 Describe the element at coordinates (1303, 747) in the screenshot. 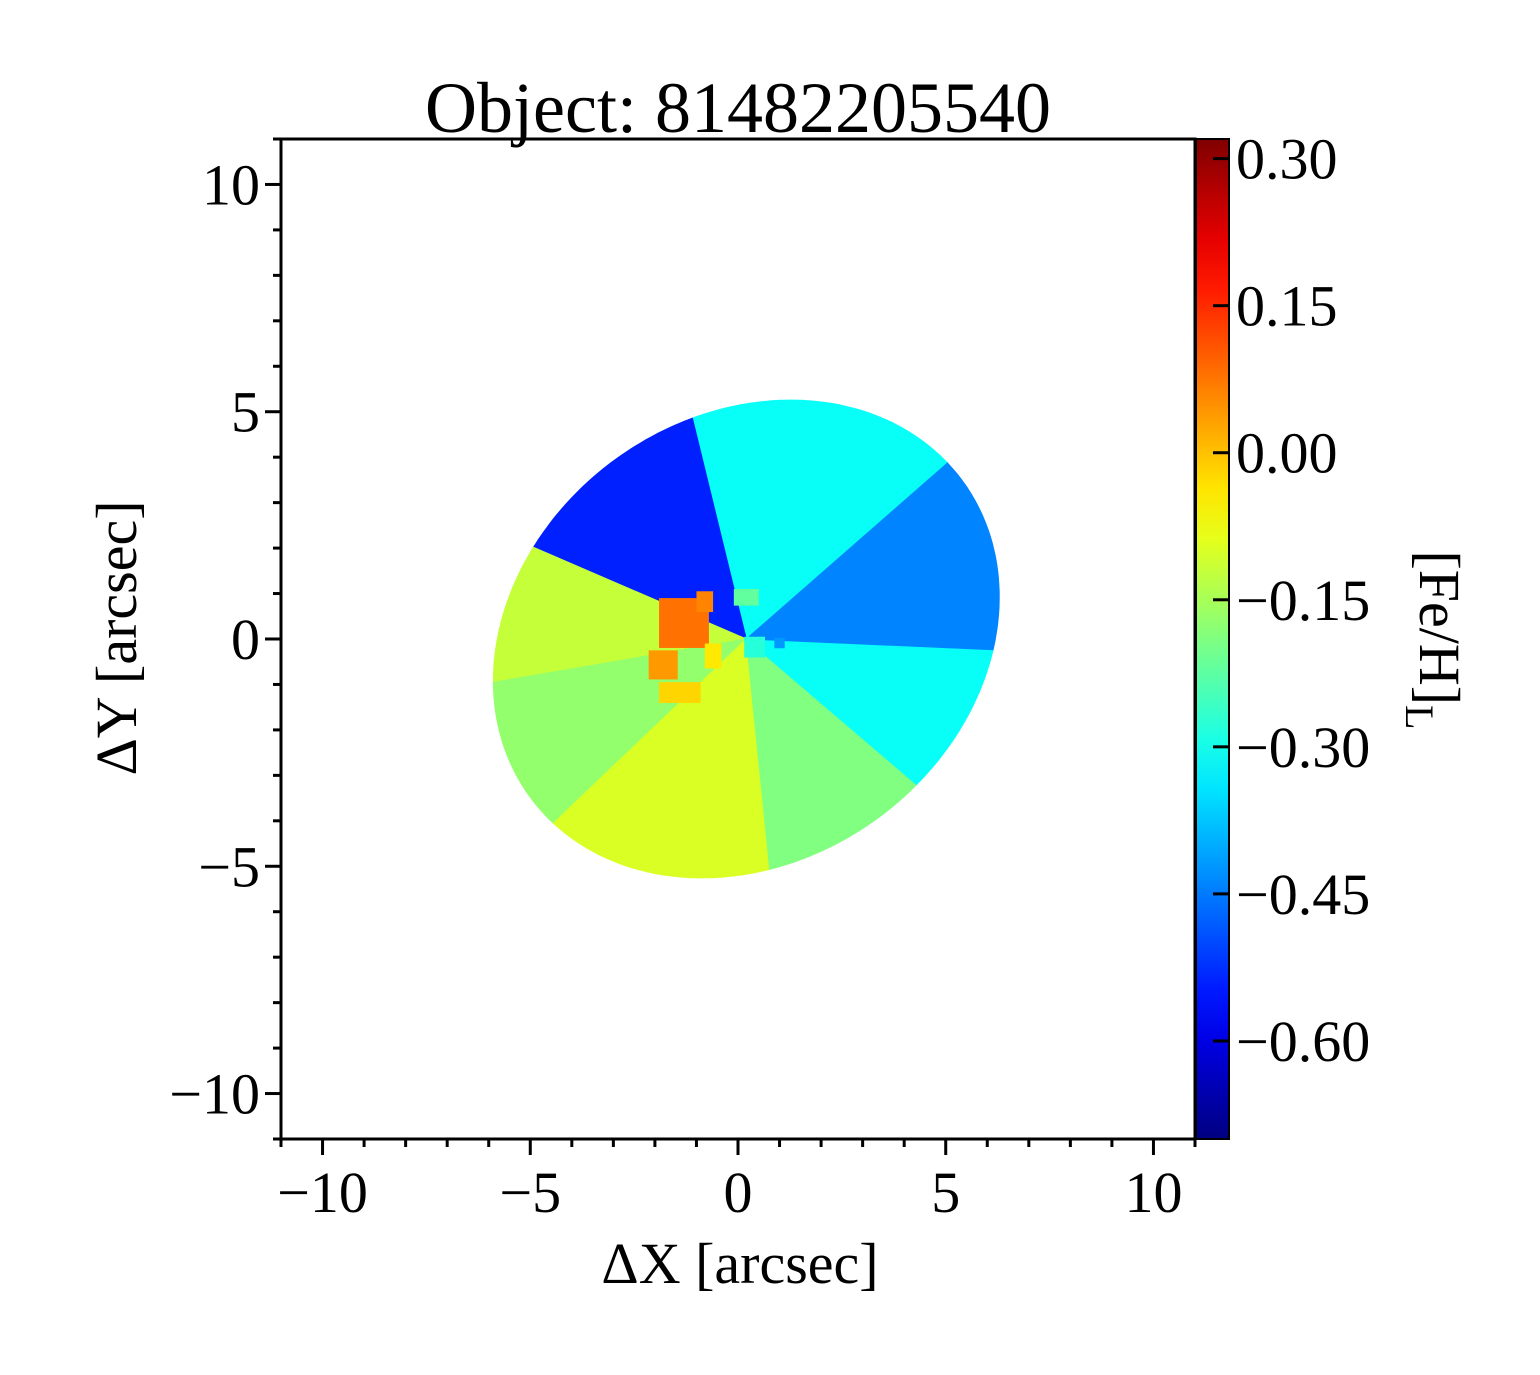

I see `colorbar-tick-label: −0.30` at that location.